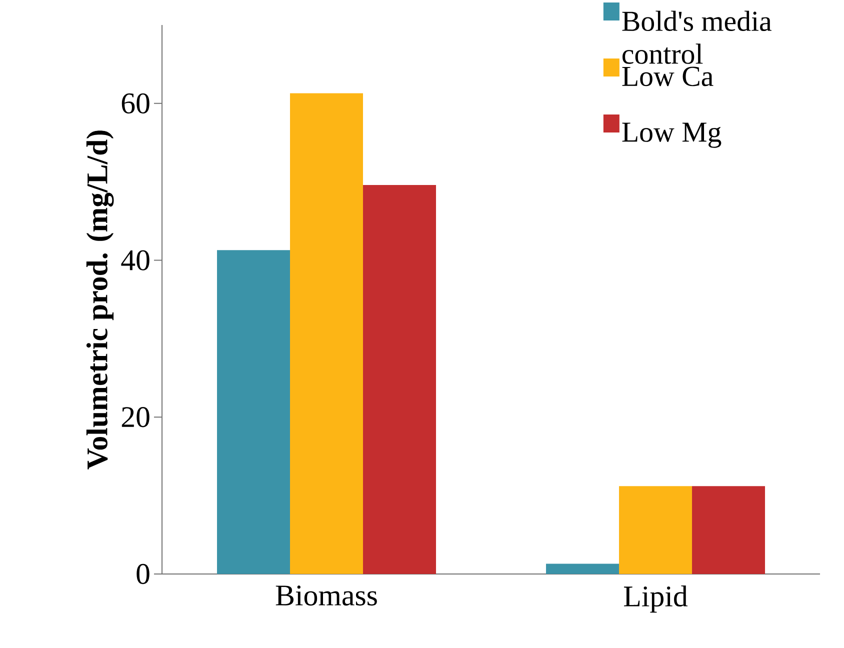 Image resolution: width=844 pixels, height=648 pixels. I want to click on x-tick-label: Biomass, so click(326, 595).